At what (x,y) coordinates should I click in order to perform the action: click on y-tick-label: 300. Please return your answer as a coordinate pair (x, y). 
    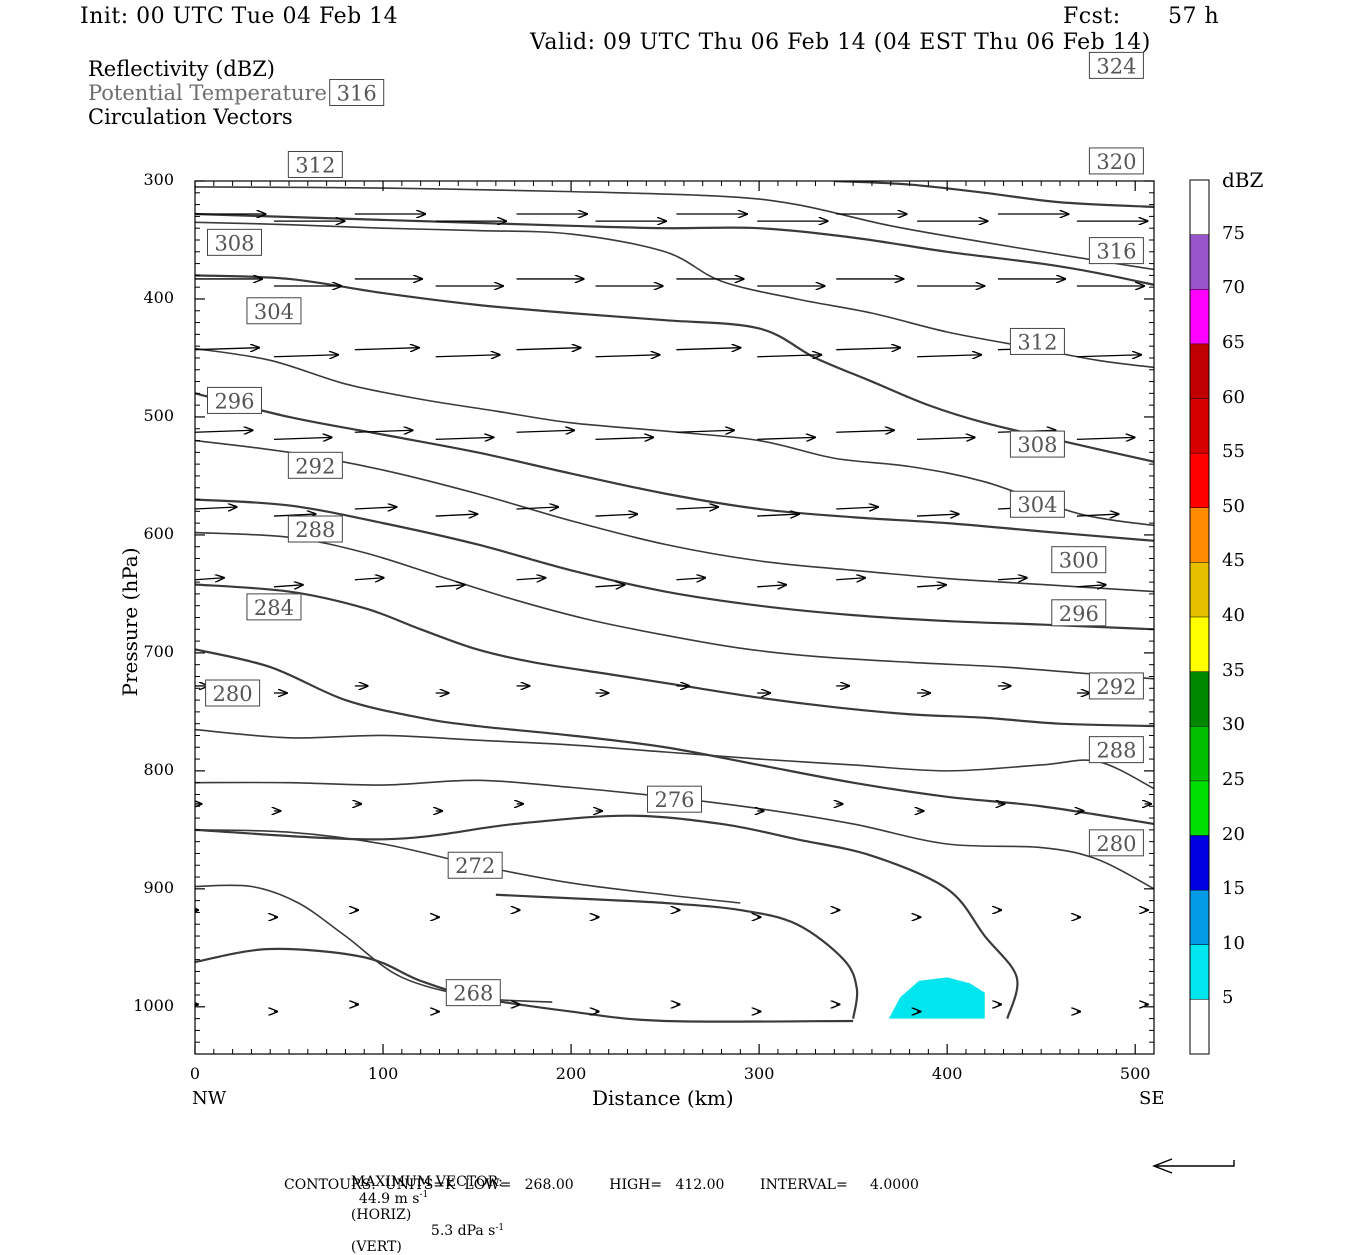
    Looking at the image, I should click on (158, 179).